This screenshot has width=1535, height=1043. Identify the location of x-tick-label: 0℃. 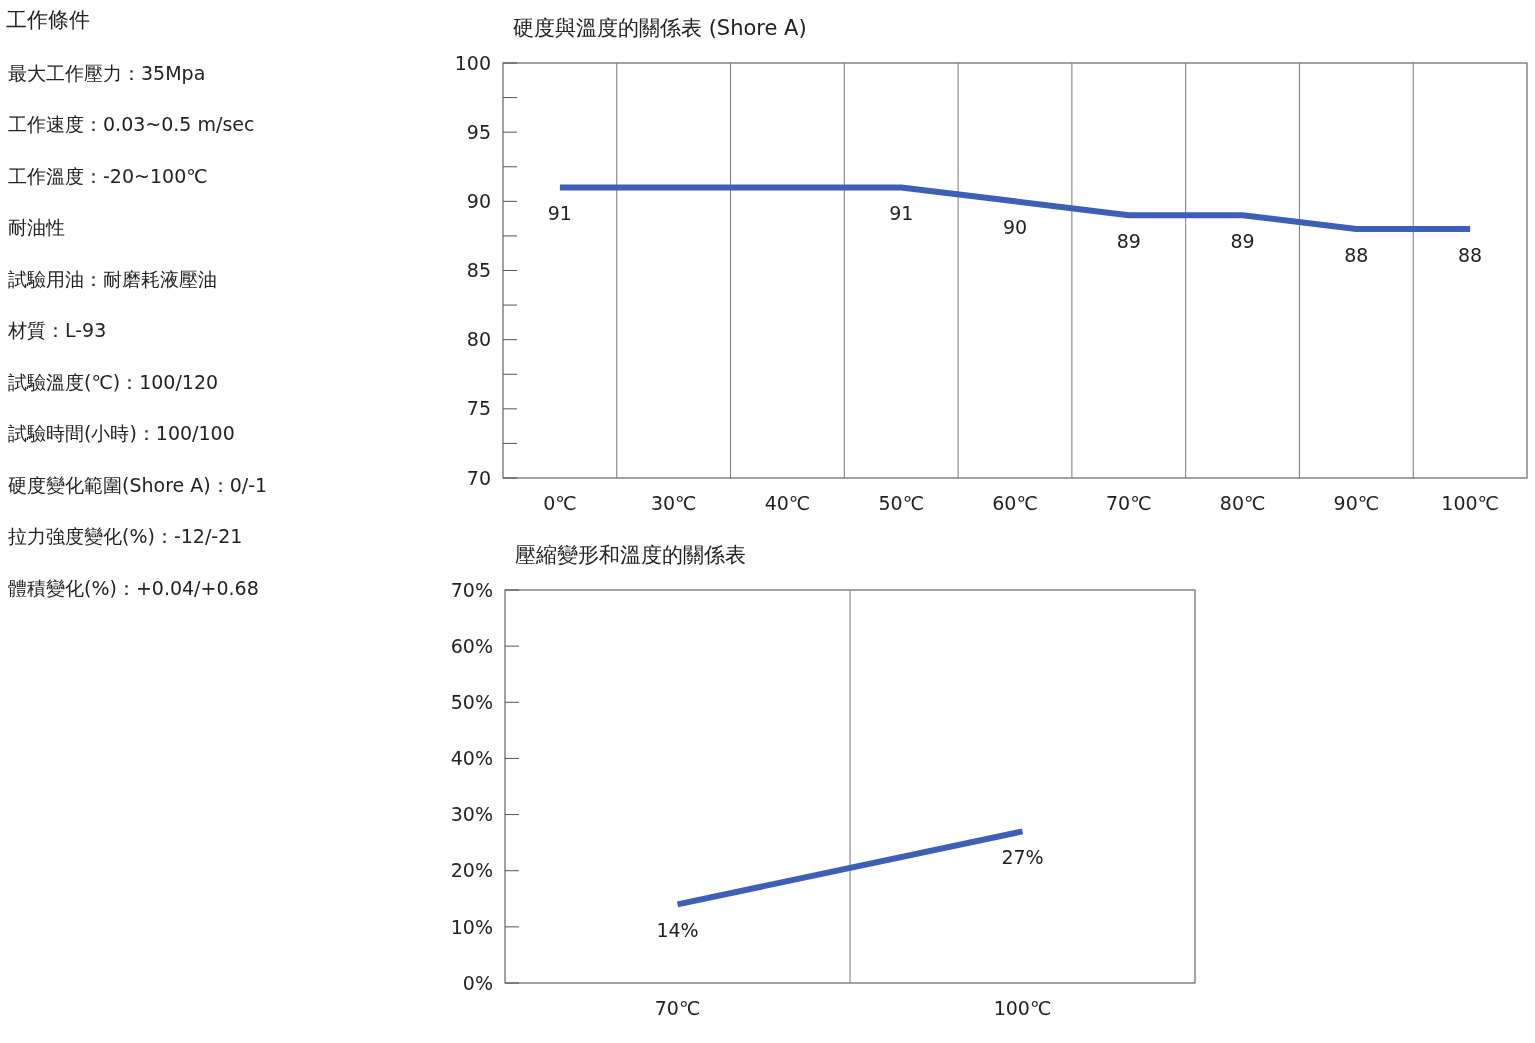
(560, 502).